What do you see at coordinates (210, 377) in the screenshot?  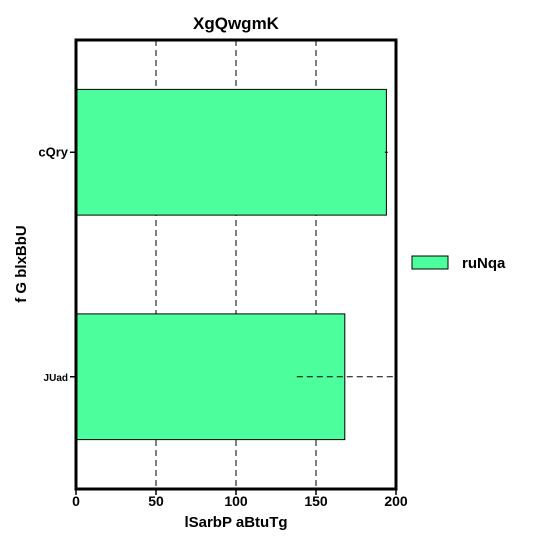 I see `bar-JUad` at bounding box center [210, 377].